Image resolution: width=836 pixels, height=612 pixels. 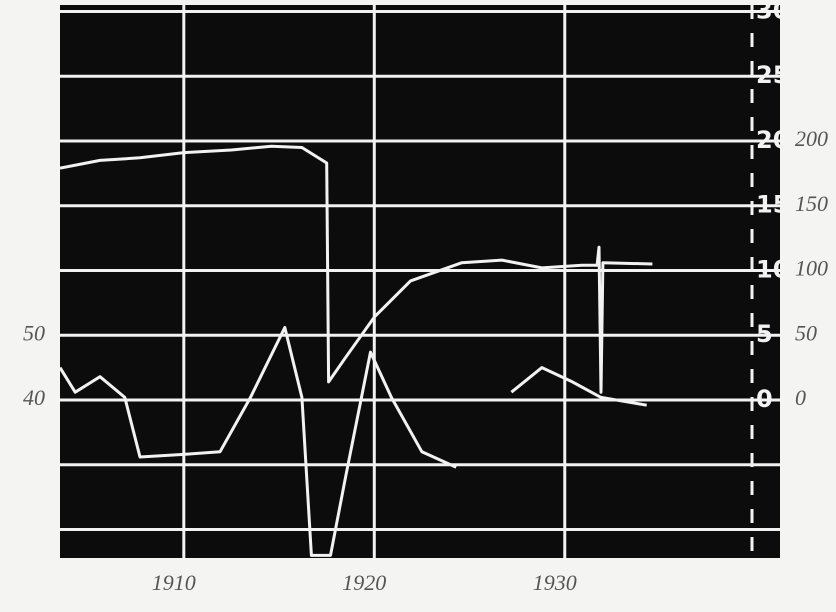 What do you see at coordinates (800, 397) in the screenshot?
I see `y2-tick-label: 0` at bounding box center [800, 397].